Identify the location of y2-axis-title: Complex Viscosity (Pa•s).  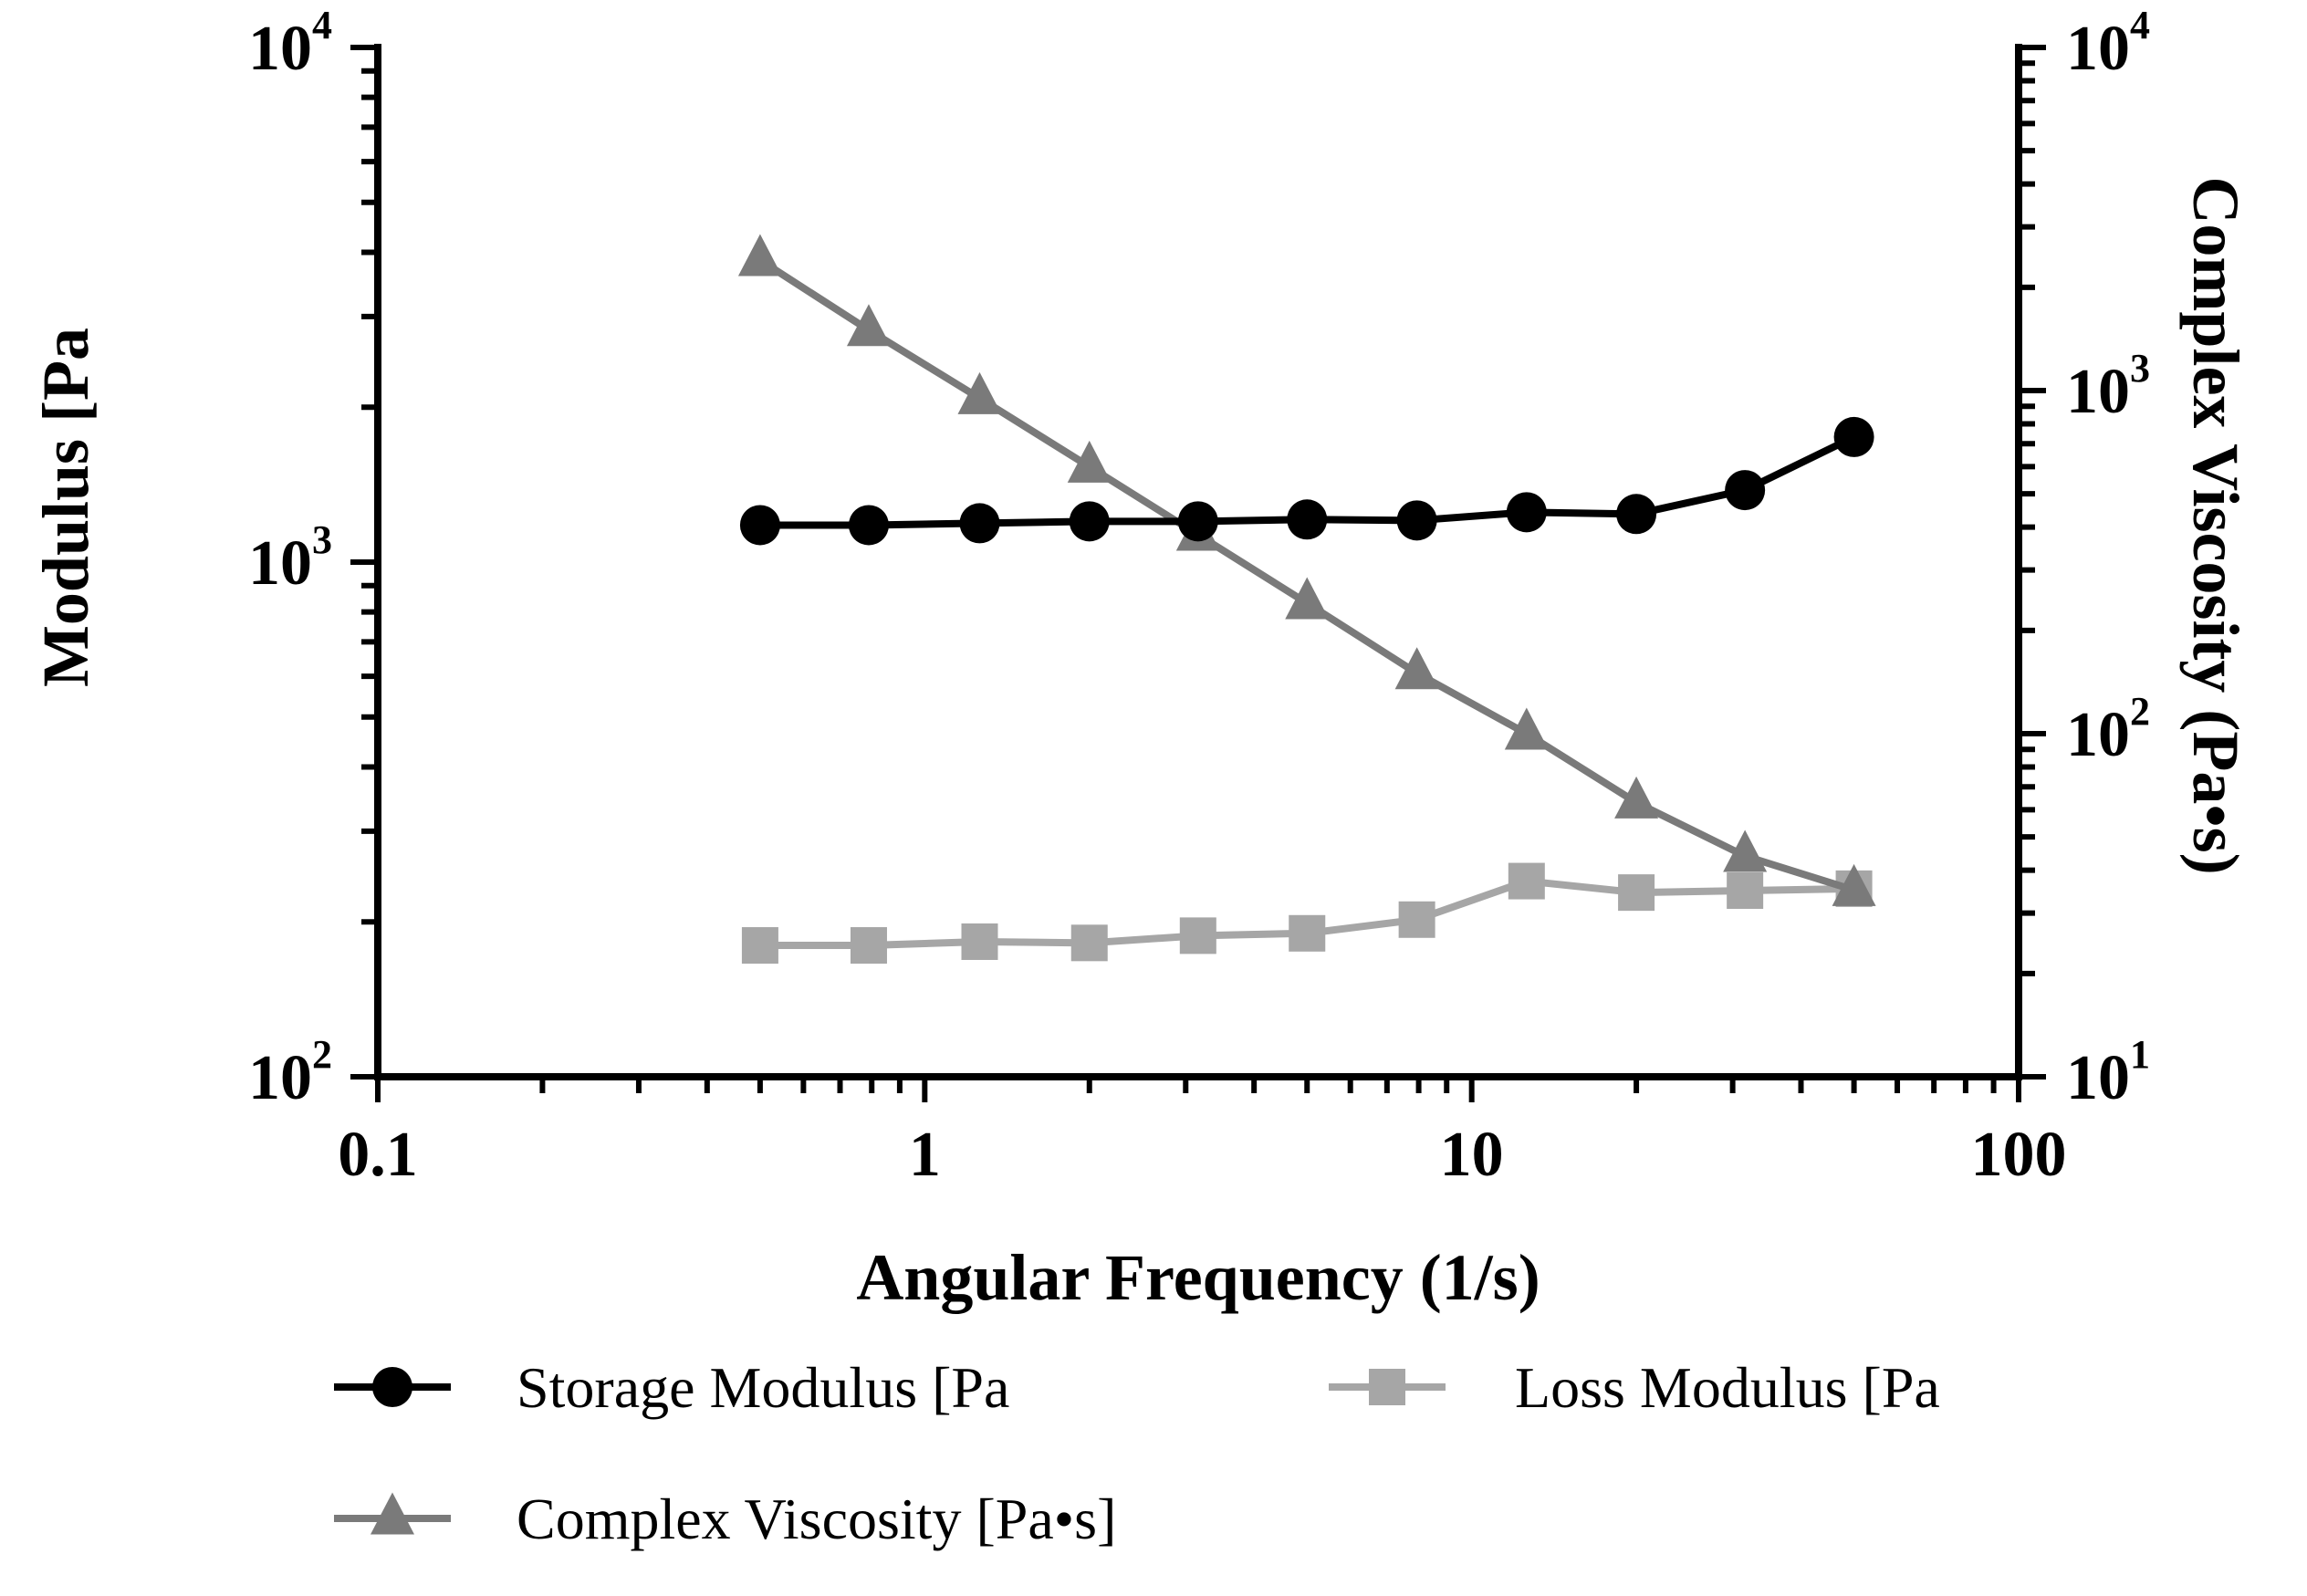
(2215, 525).